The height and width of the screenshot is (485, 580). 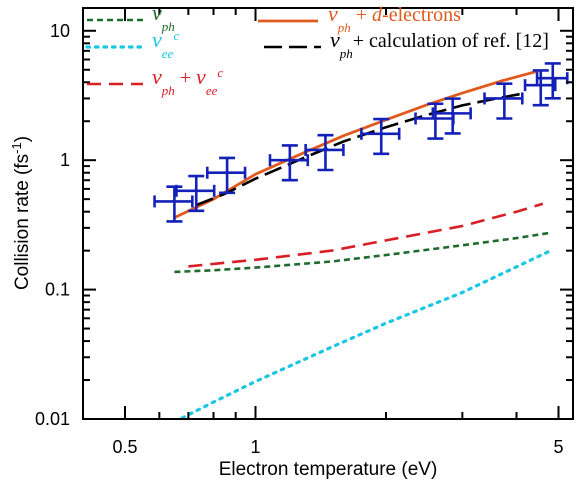 What do you see at coordinates (165, 44) in the screenshot?
I see `svg-text: νeec` at bounding box center [165, 44].